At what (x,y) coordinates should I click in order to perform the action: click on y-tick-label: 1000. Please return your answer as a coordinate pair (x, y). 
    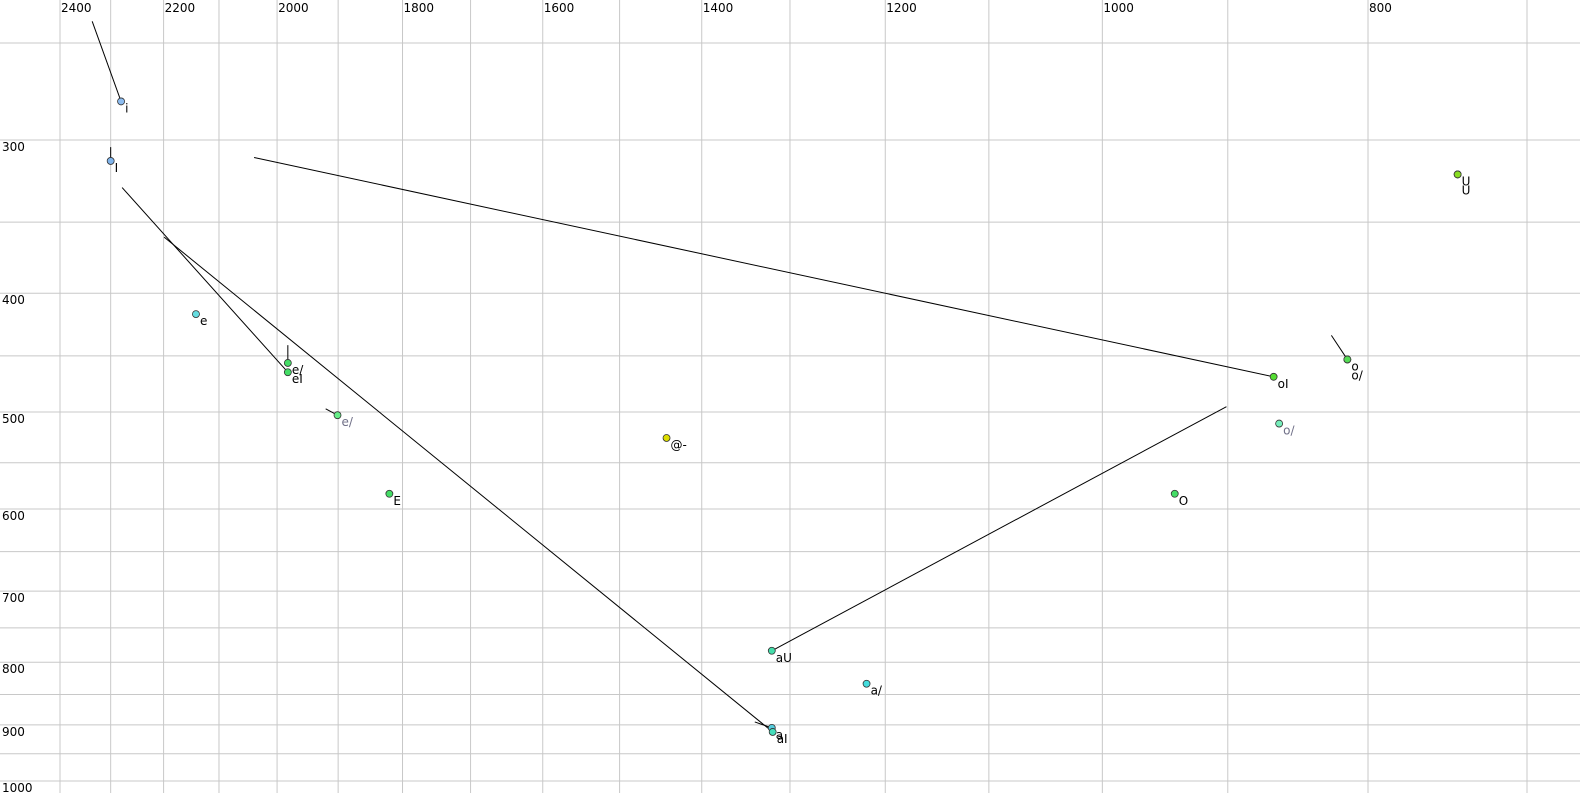
    Looking at the image, I should click on (17, 788).